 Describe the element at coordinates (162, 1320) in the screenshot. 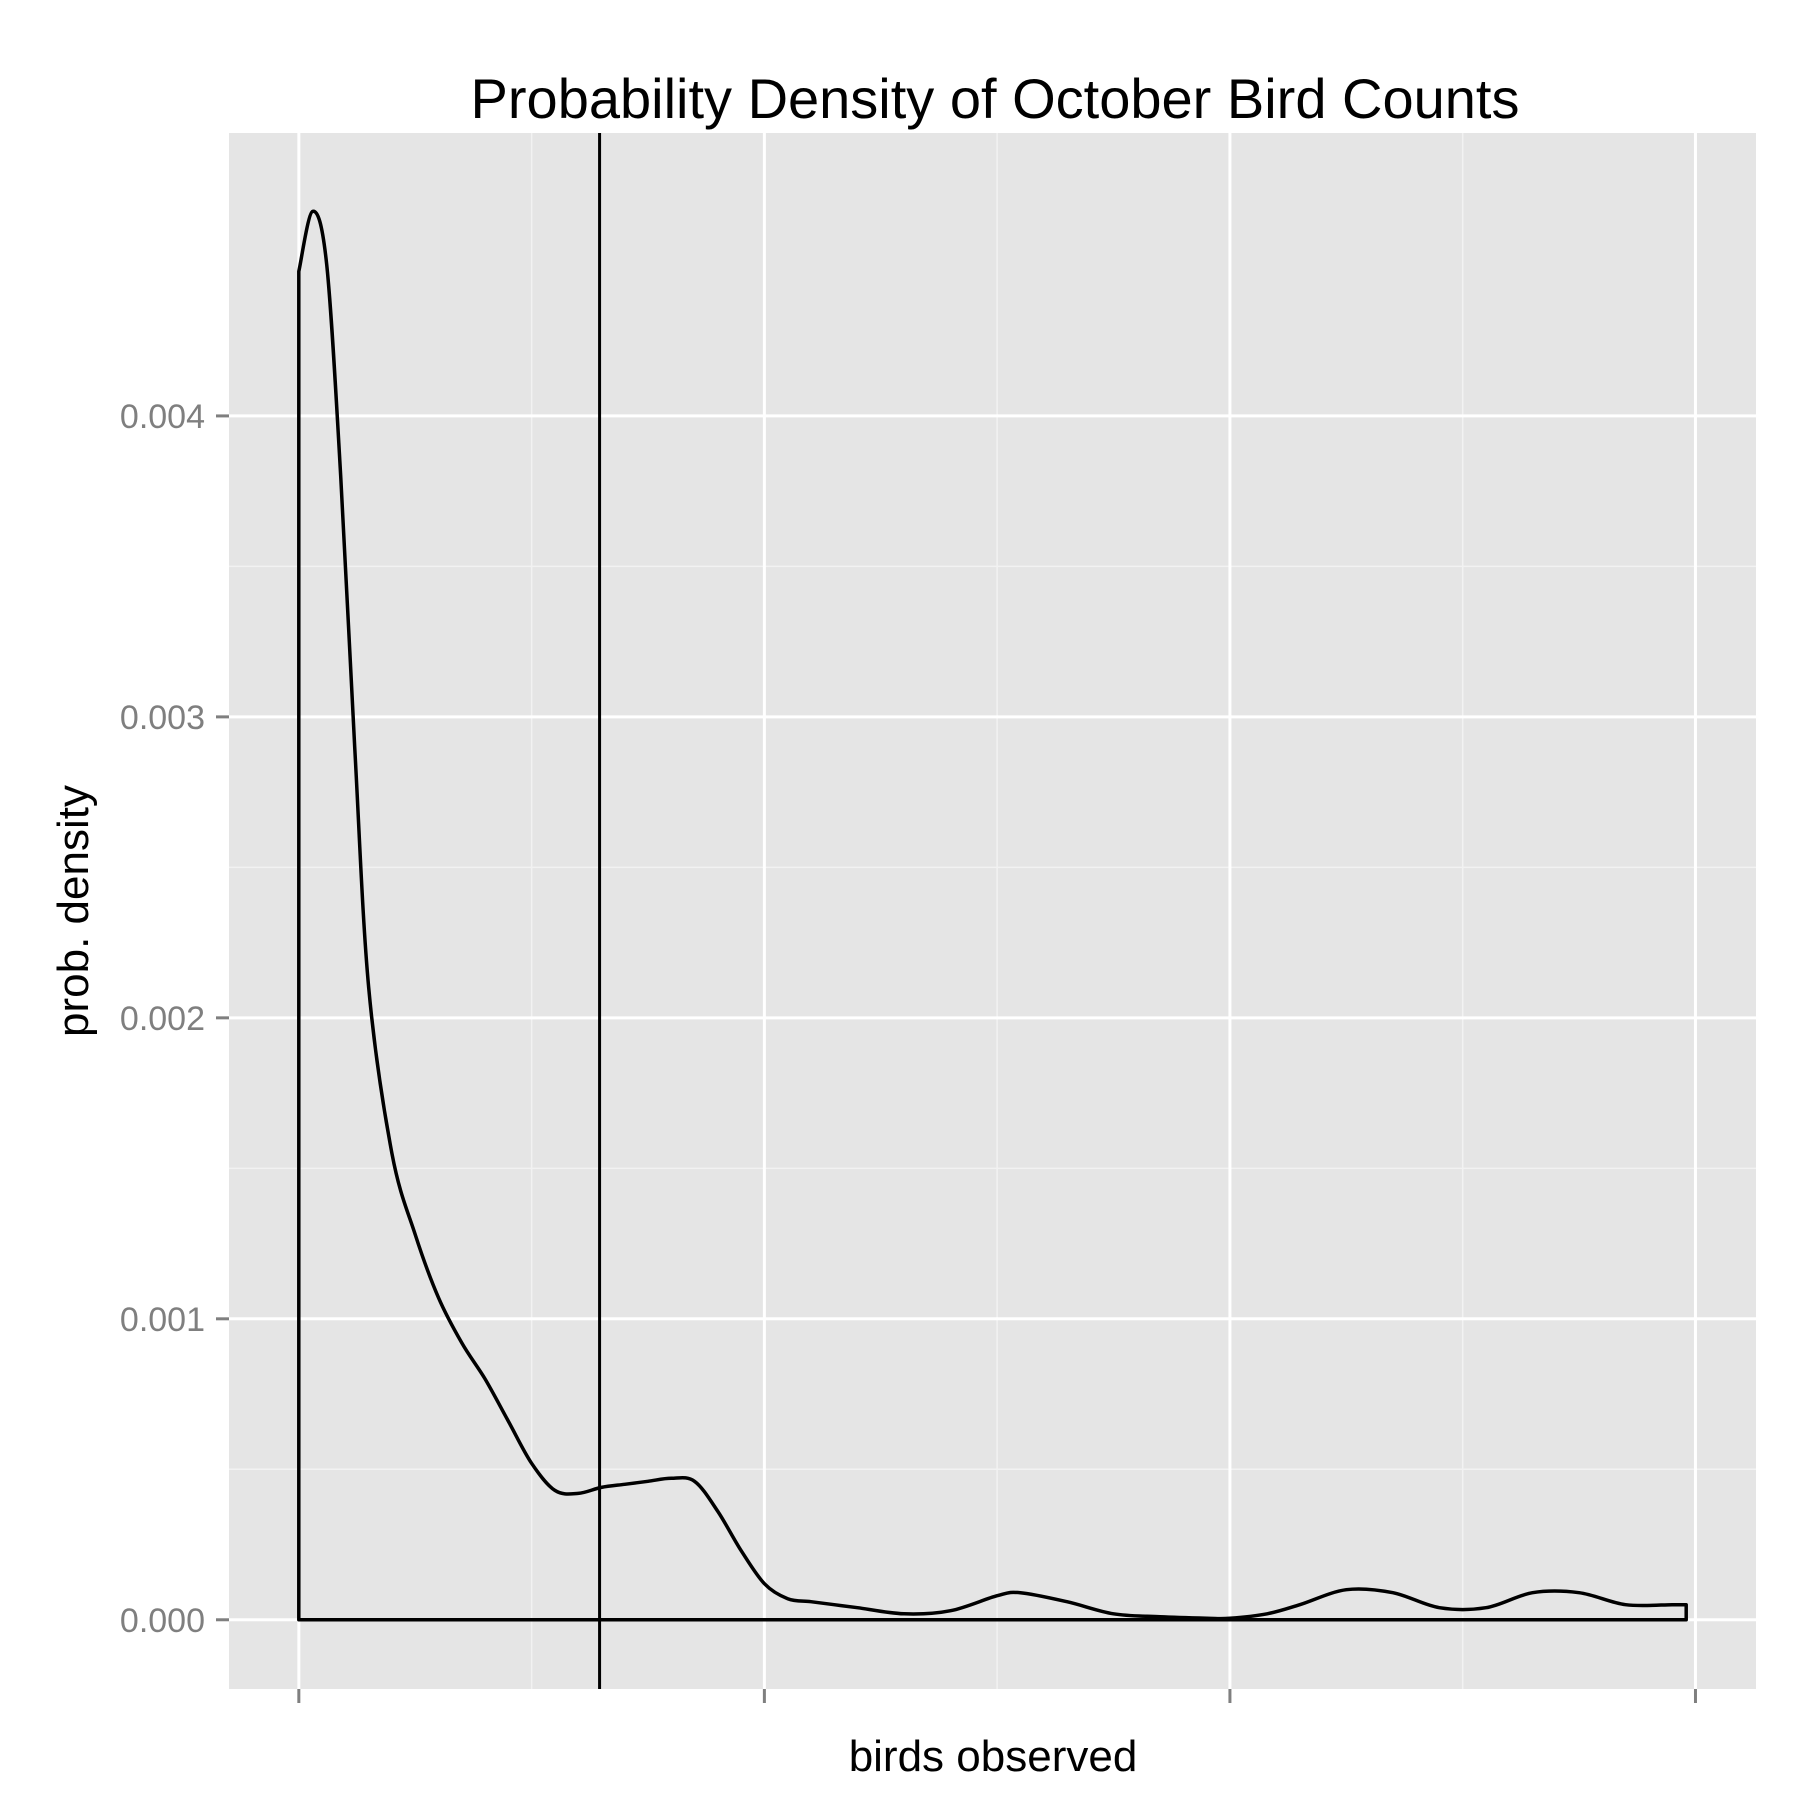

I see `y-tick-label: 0.001` at that location.